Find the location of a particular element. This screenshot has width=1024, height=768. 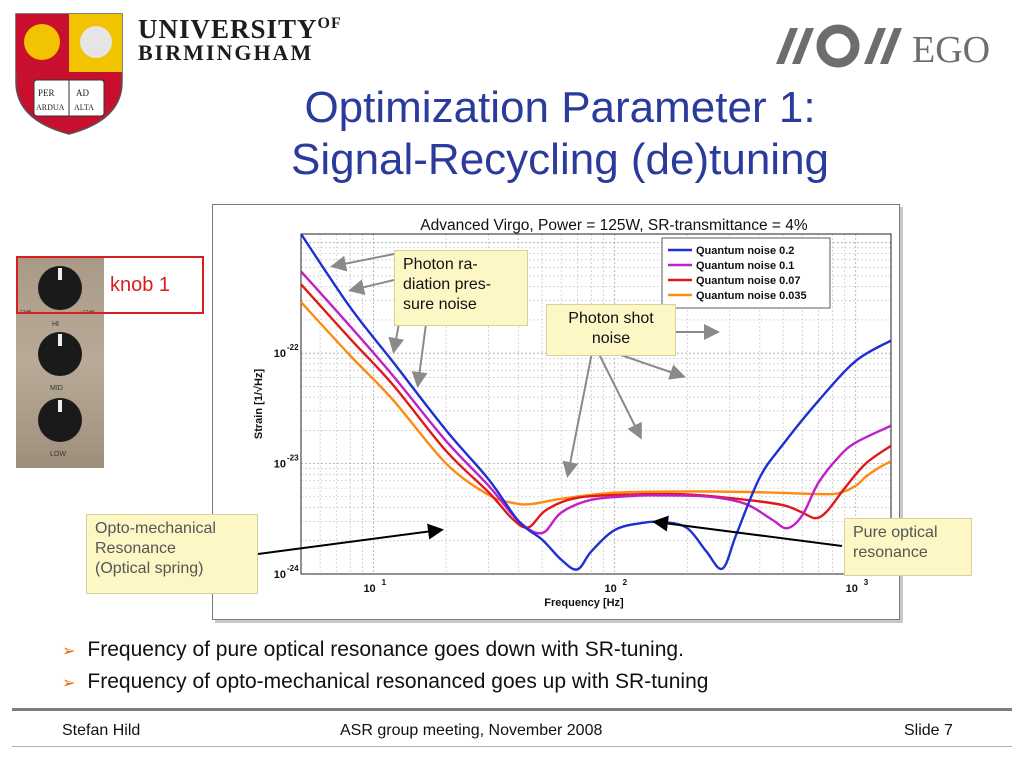

footer-author: Stefan Hild is located at coordinates (101, 730).